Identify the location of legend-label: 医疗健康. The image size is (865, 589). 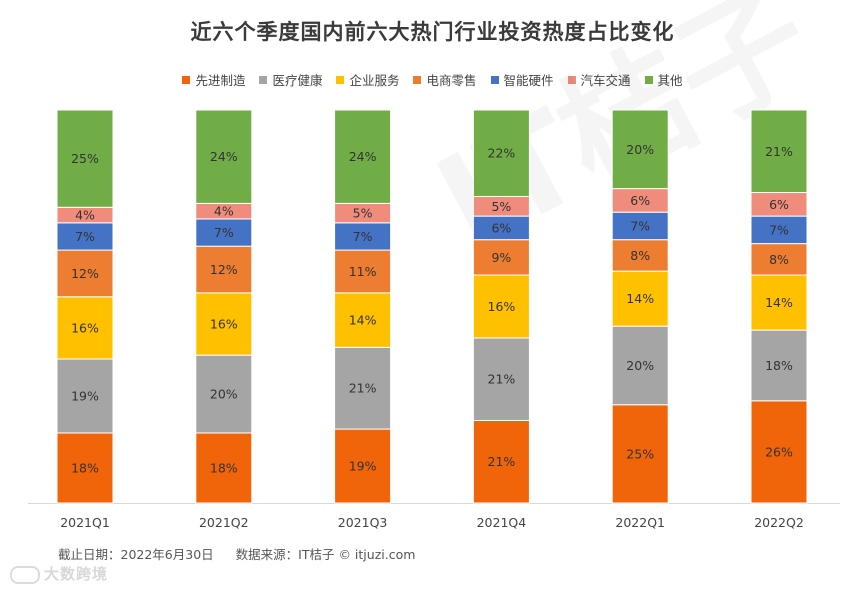
(297, 80).